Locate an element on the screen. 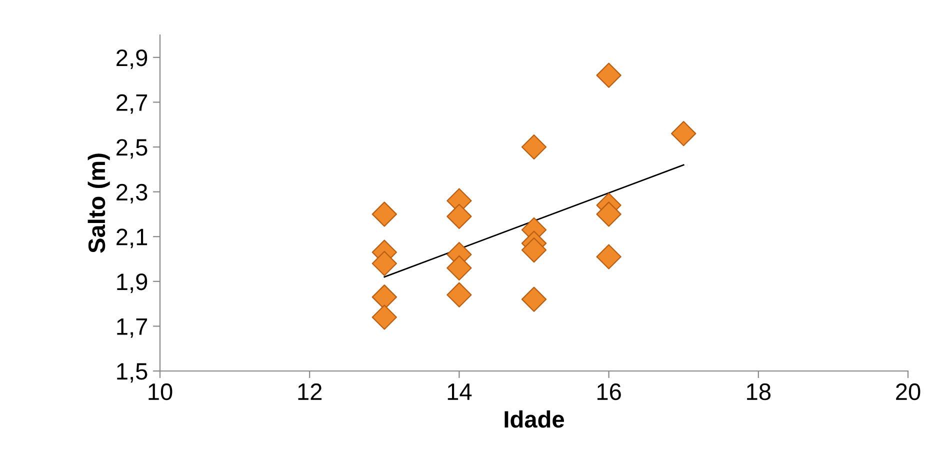 The width and height of the screenshot is (943, 475). y-tick-label: 1,5 is located at coordinates (132, 373).